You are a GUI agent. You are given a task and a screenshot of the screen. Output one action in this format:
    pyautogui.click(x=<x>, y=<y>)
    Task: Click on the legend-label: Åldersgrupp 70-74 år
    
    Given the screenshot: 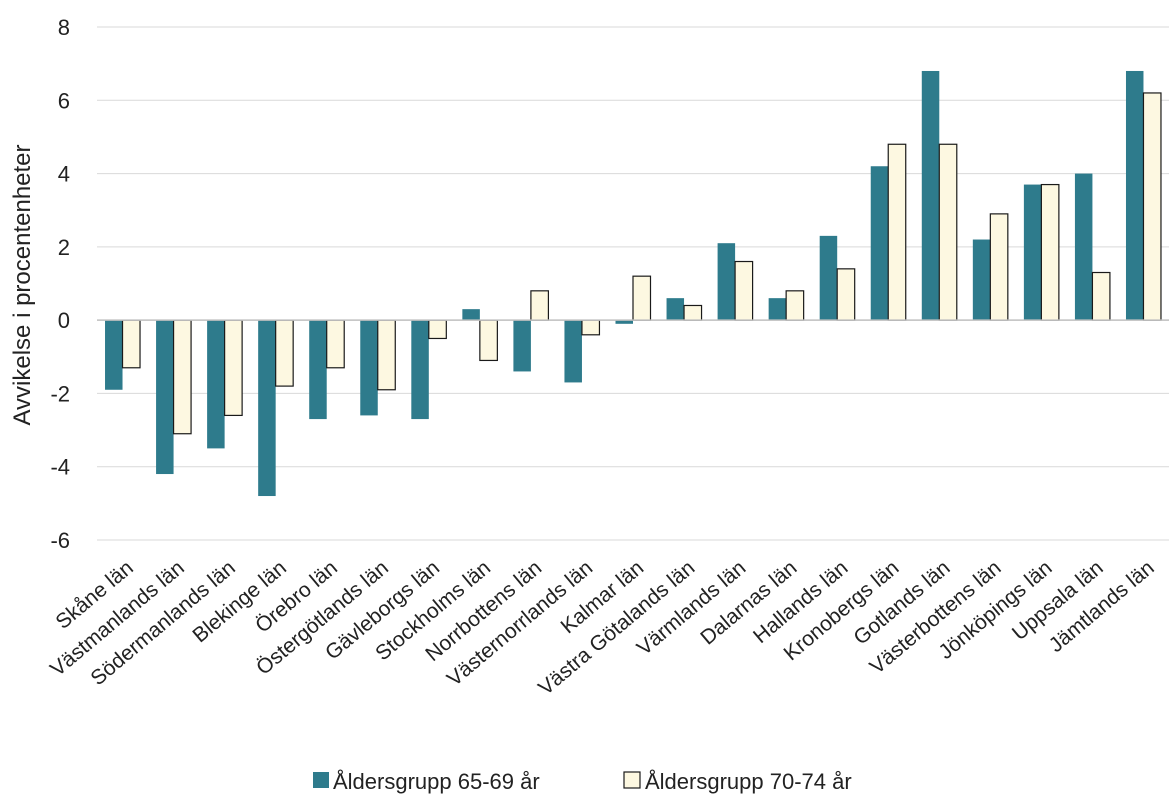 What is the action you would take?
    pyautogui.click(x=748, y=781)
    